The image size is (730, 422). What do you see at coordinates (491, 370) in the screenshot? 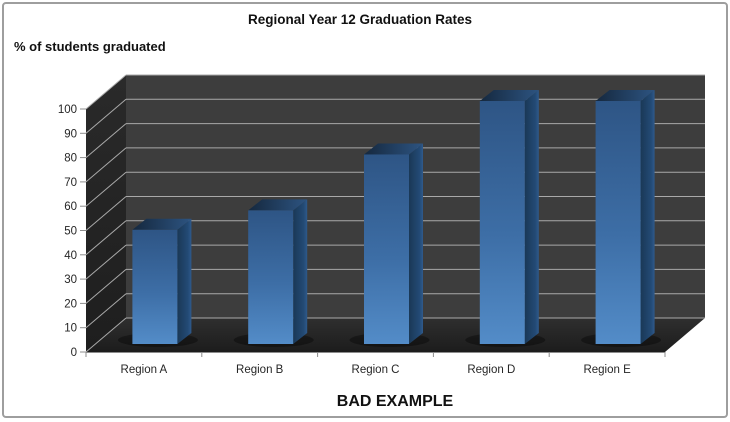
I see `x-axis-category-label: Region D` at bounding box center [491, 370].